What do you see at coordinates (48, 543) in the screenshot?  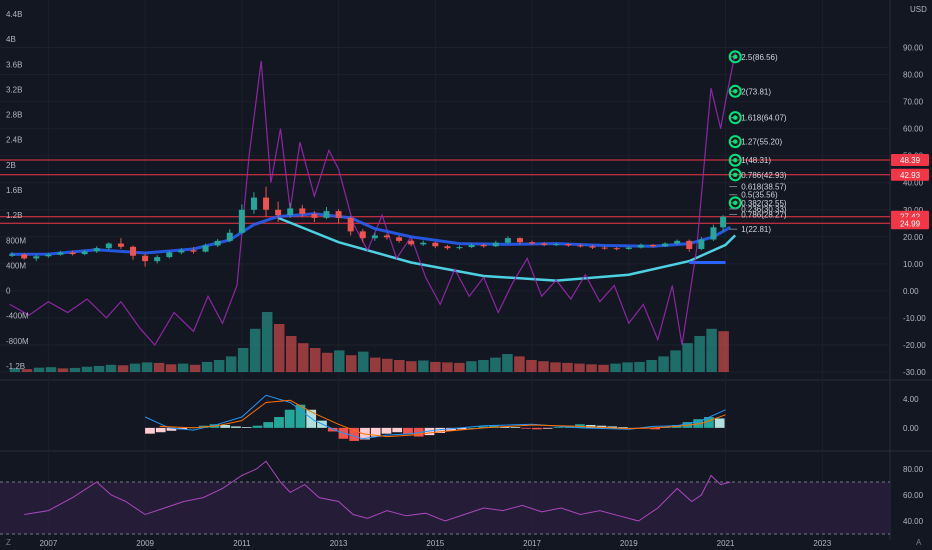 I see `x-tick-label: 2007` at bounding box center [48, 543].